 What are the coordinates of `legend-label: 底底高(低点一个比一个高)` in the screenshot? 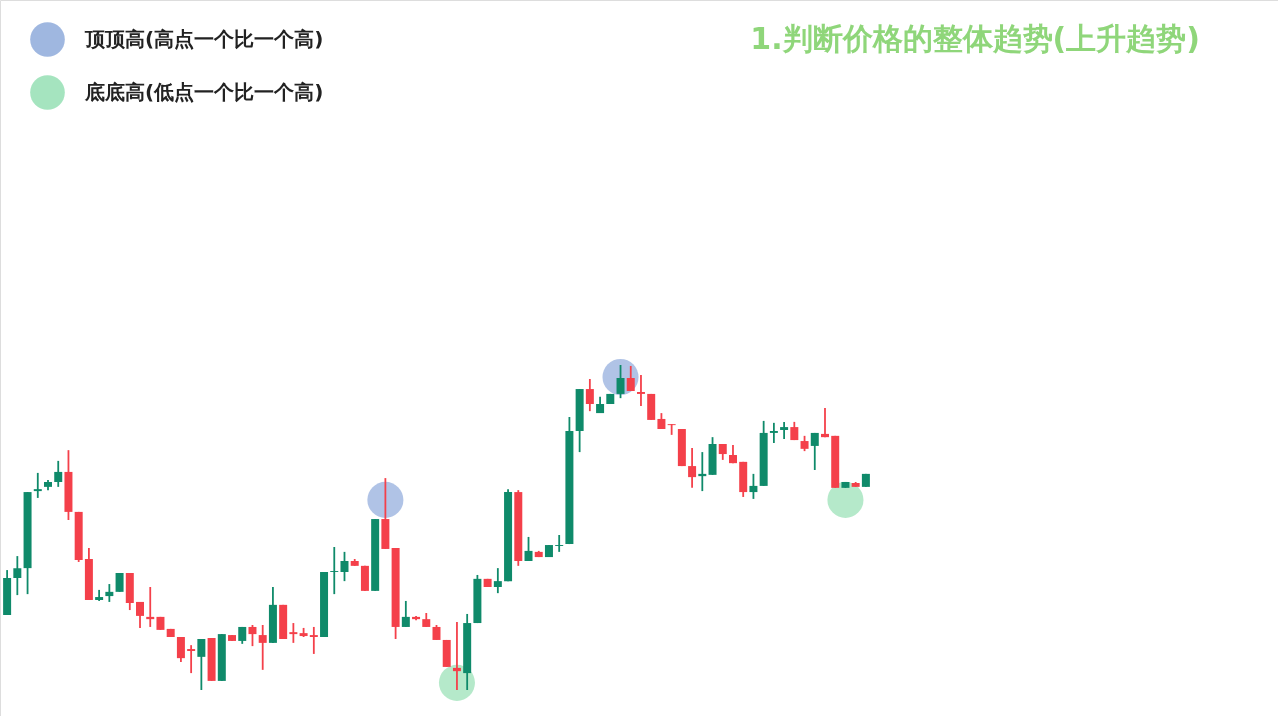 It's located at (204, 91).